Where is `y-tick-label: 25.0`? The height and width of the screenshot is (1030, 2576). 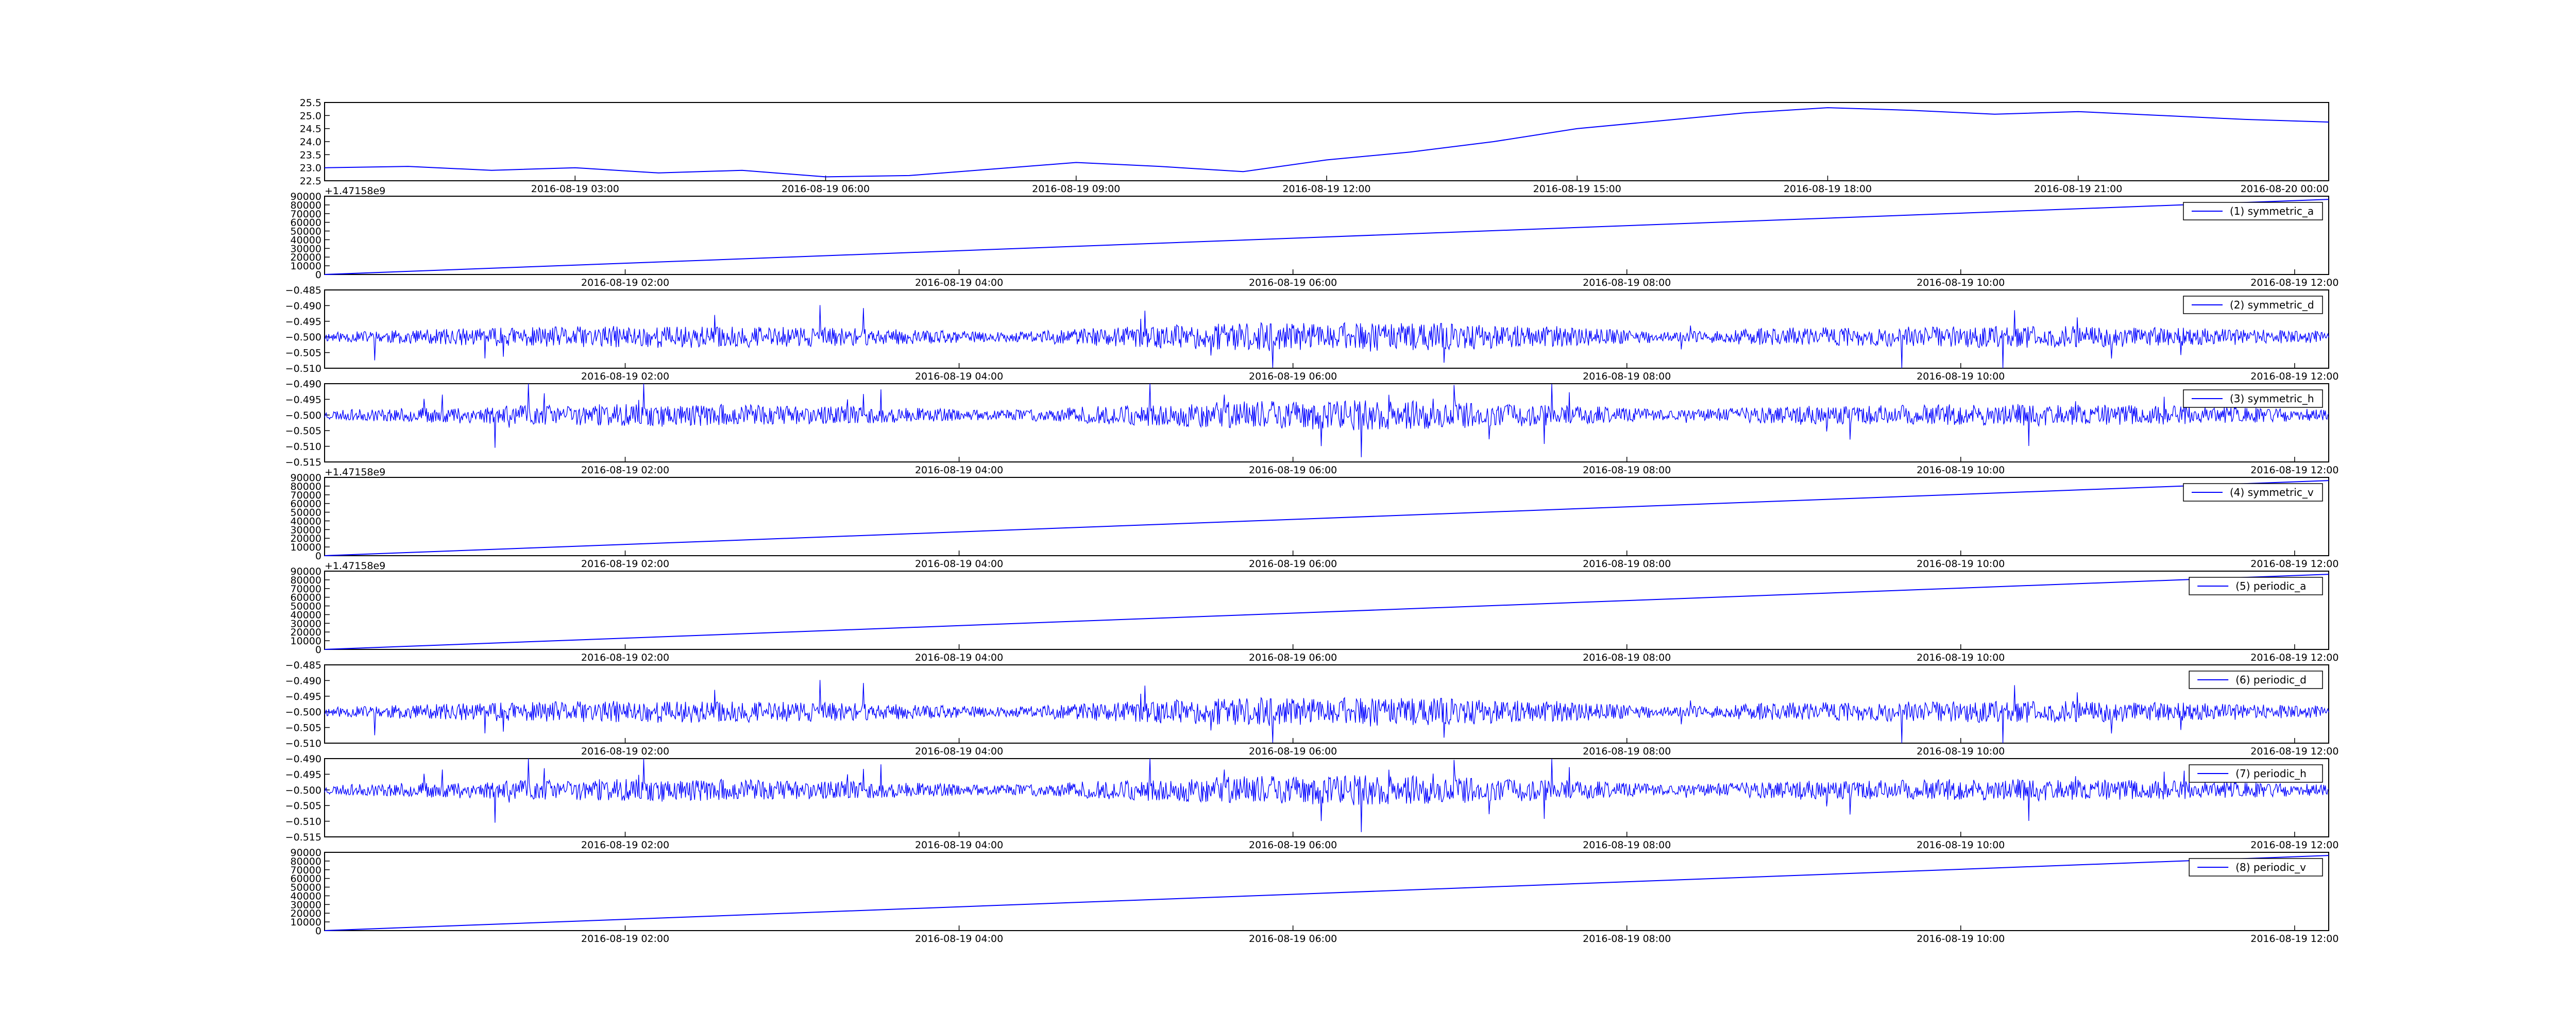 y-tick-label: 25.0 is located at coordinates (310, 116).